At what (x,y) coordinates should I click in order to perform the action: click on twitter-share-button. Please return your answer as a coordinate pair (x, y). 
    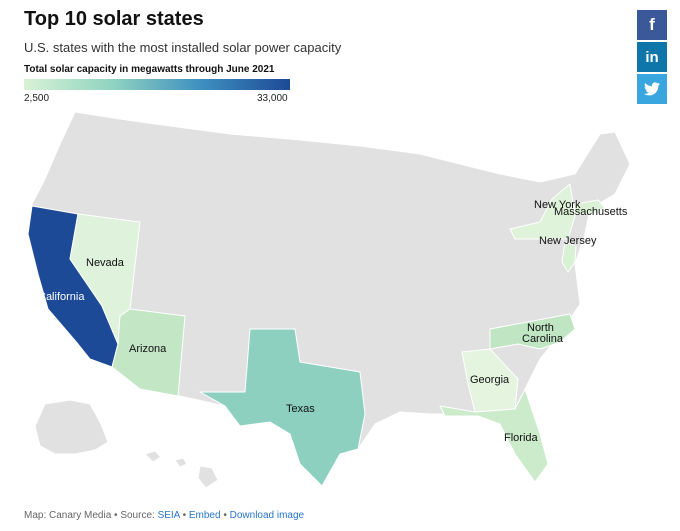
    Looking at the image, I should click on (652, 89).